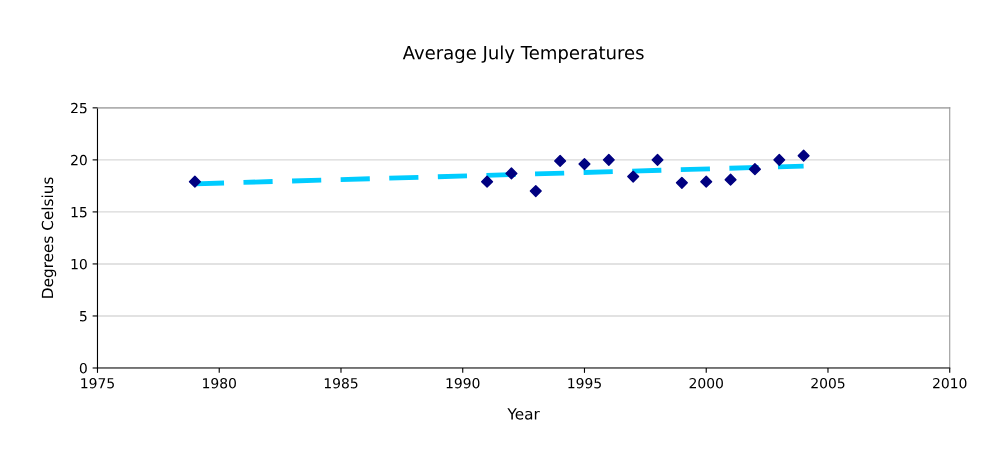 This screenshot has height=473, width=1005. What do you see at coordinates (706, 383) in the screenshot?
I see `x-tick-label: 2000` at bounding box center [706, 383].